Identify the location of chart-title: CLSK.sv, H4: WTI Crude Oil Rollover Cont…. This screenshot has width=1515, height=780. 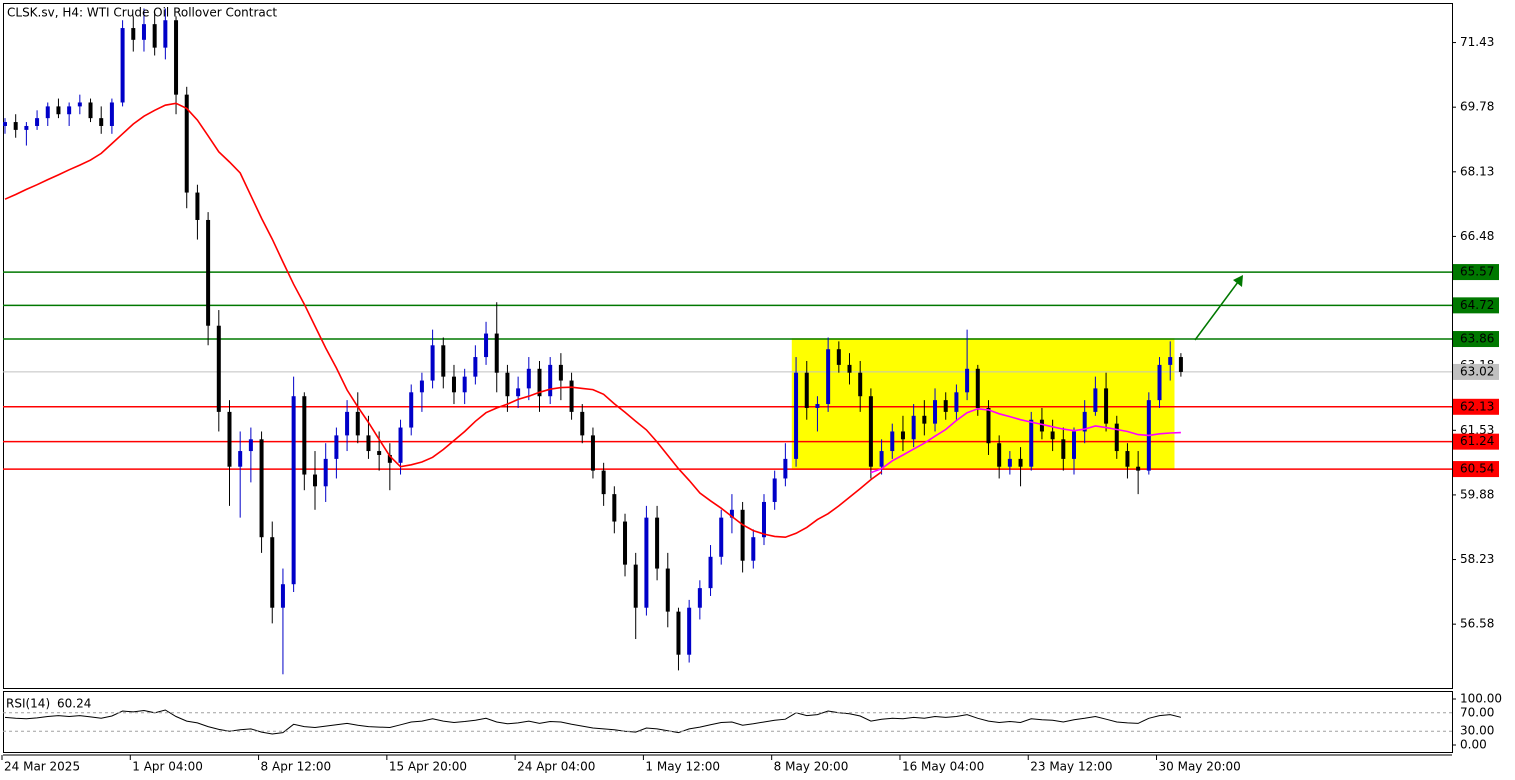
(142, 13).